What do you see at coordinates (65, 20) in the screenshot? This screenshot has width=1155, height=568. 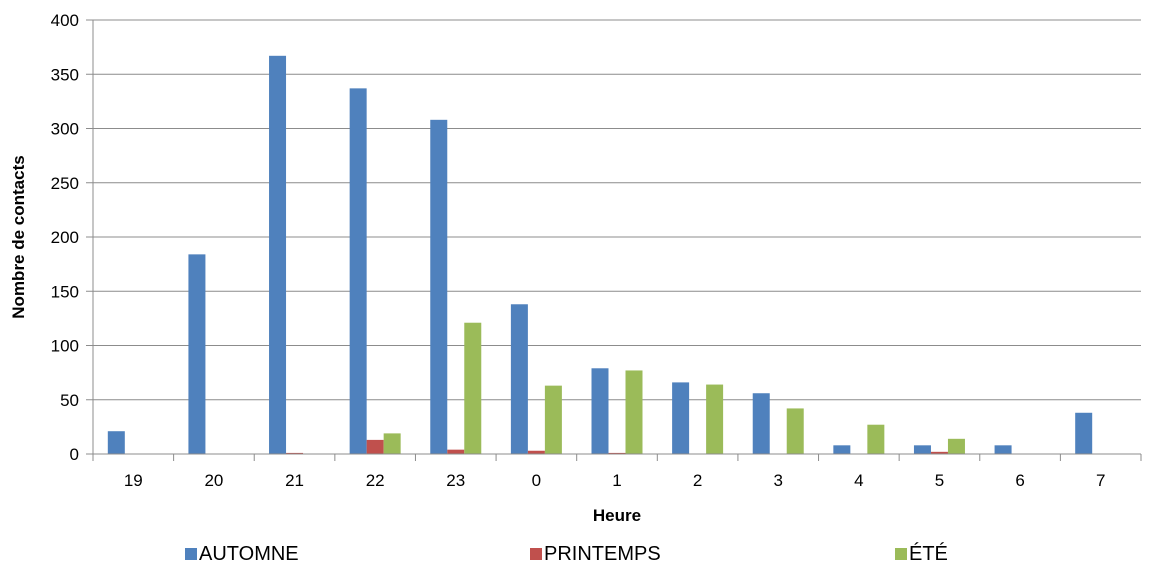 I see `y-tick-label: 400` at bounding box center [65, 20].